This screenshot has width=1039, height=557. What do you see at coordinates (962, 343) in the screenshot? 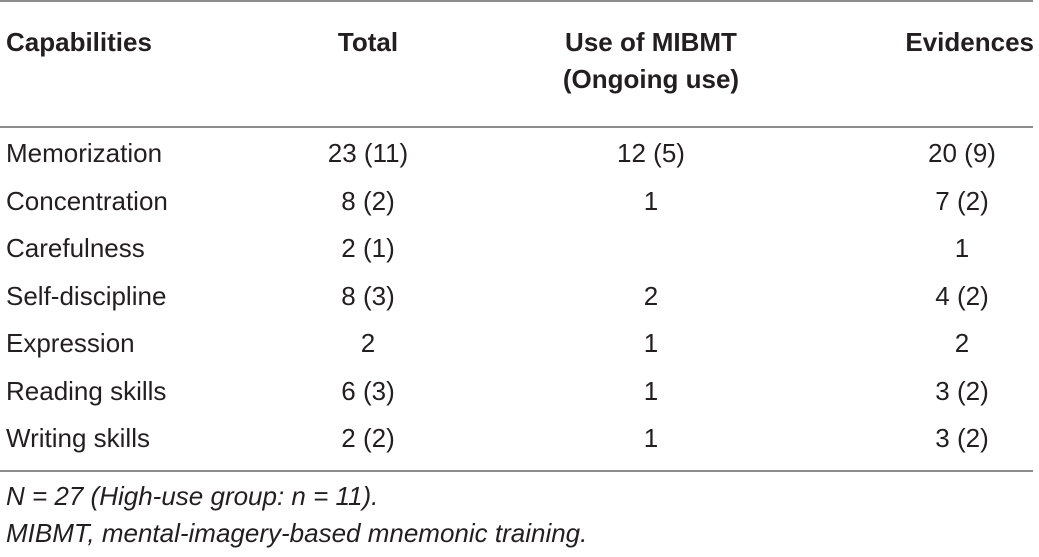
I see `cell-evidences: 2` at bounding box center [962, 343].